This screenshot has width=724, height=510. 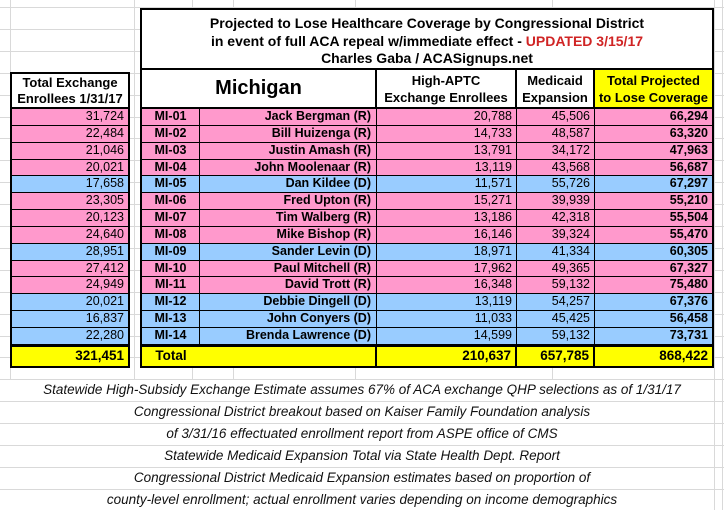 I want to click on total-value-cell: 67,327, so click(x=654, y=269).